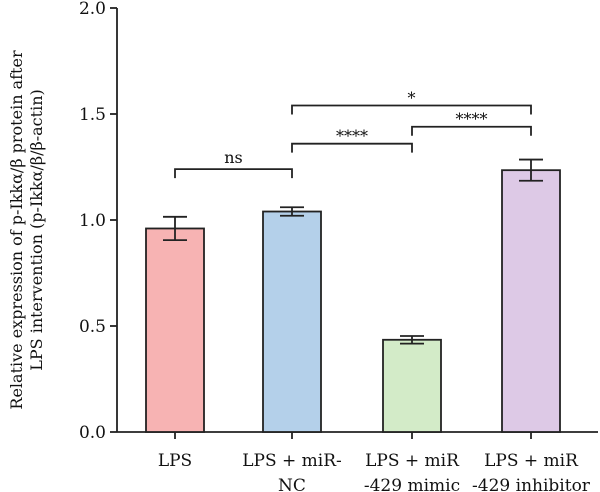 The image size is (600, 492). I want to click on y-tick-label: 0.0, so click(92, 433).